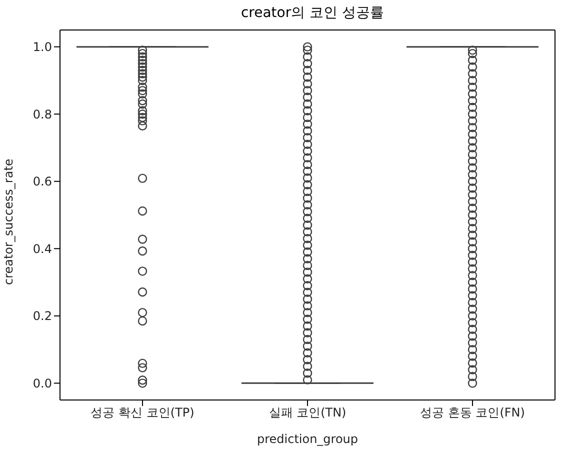 Image resolution: width=565 pixels, height=453 pixels. I want to click on y-axis-title: creator_success_rate, so click(8, 221).